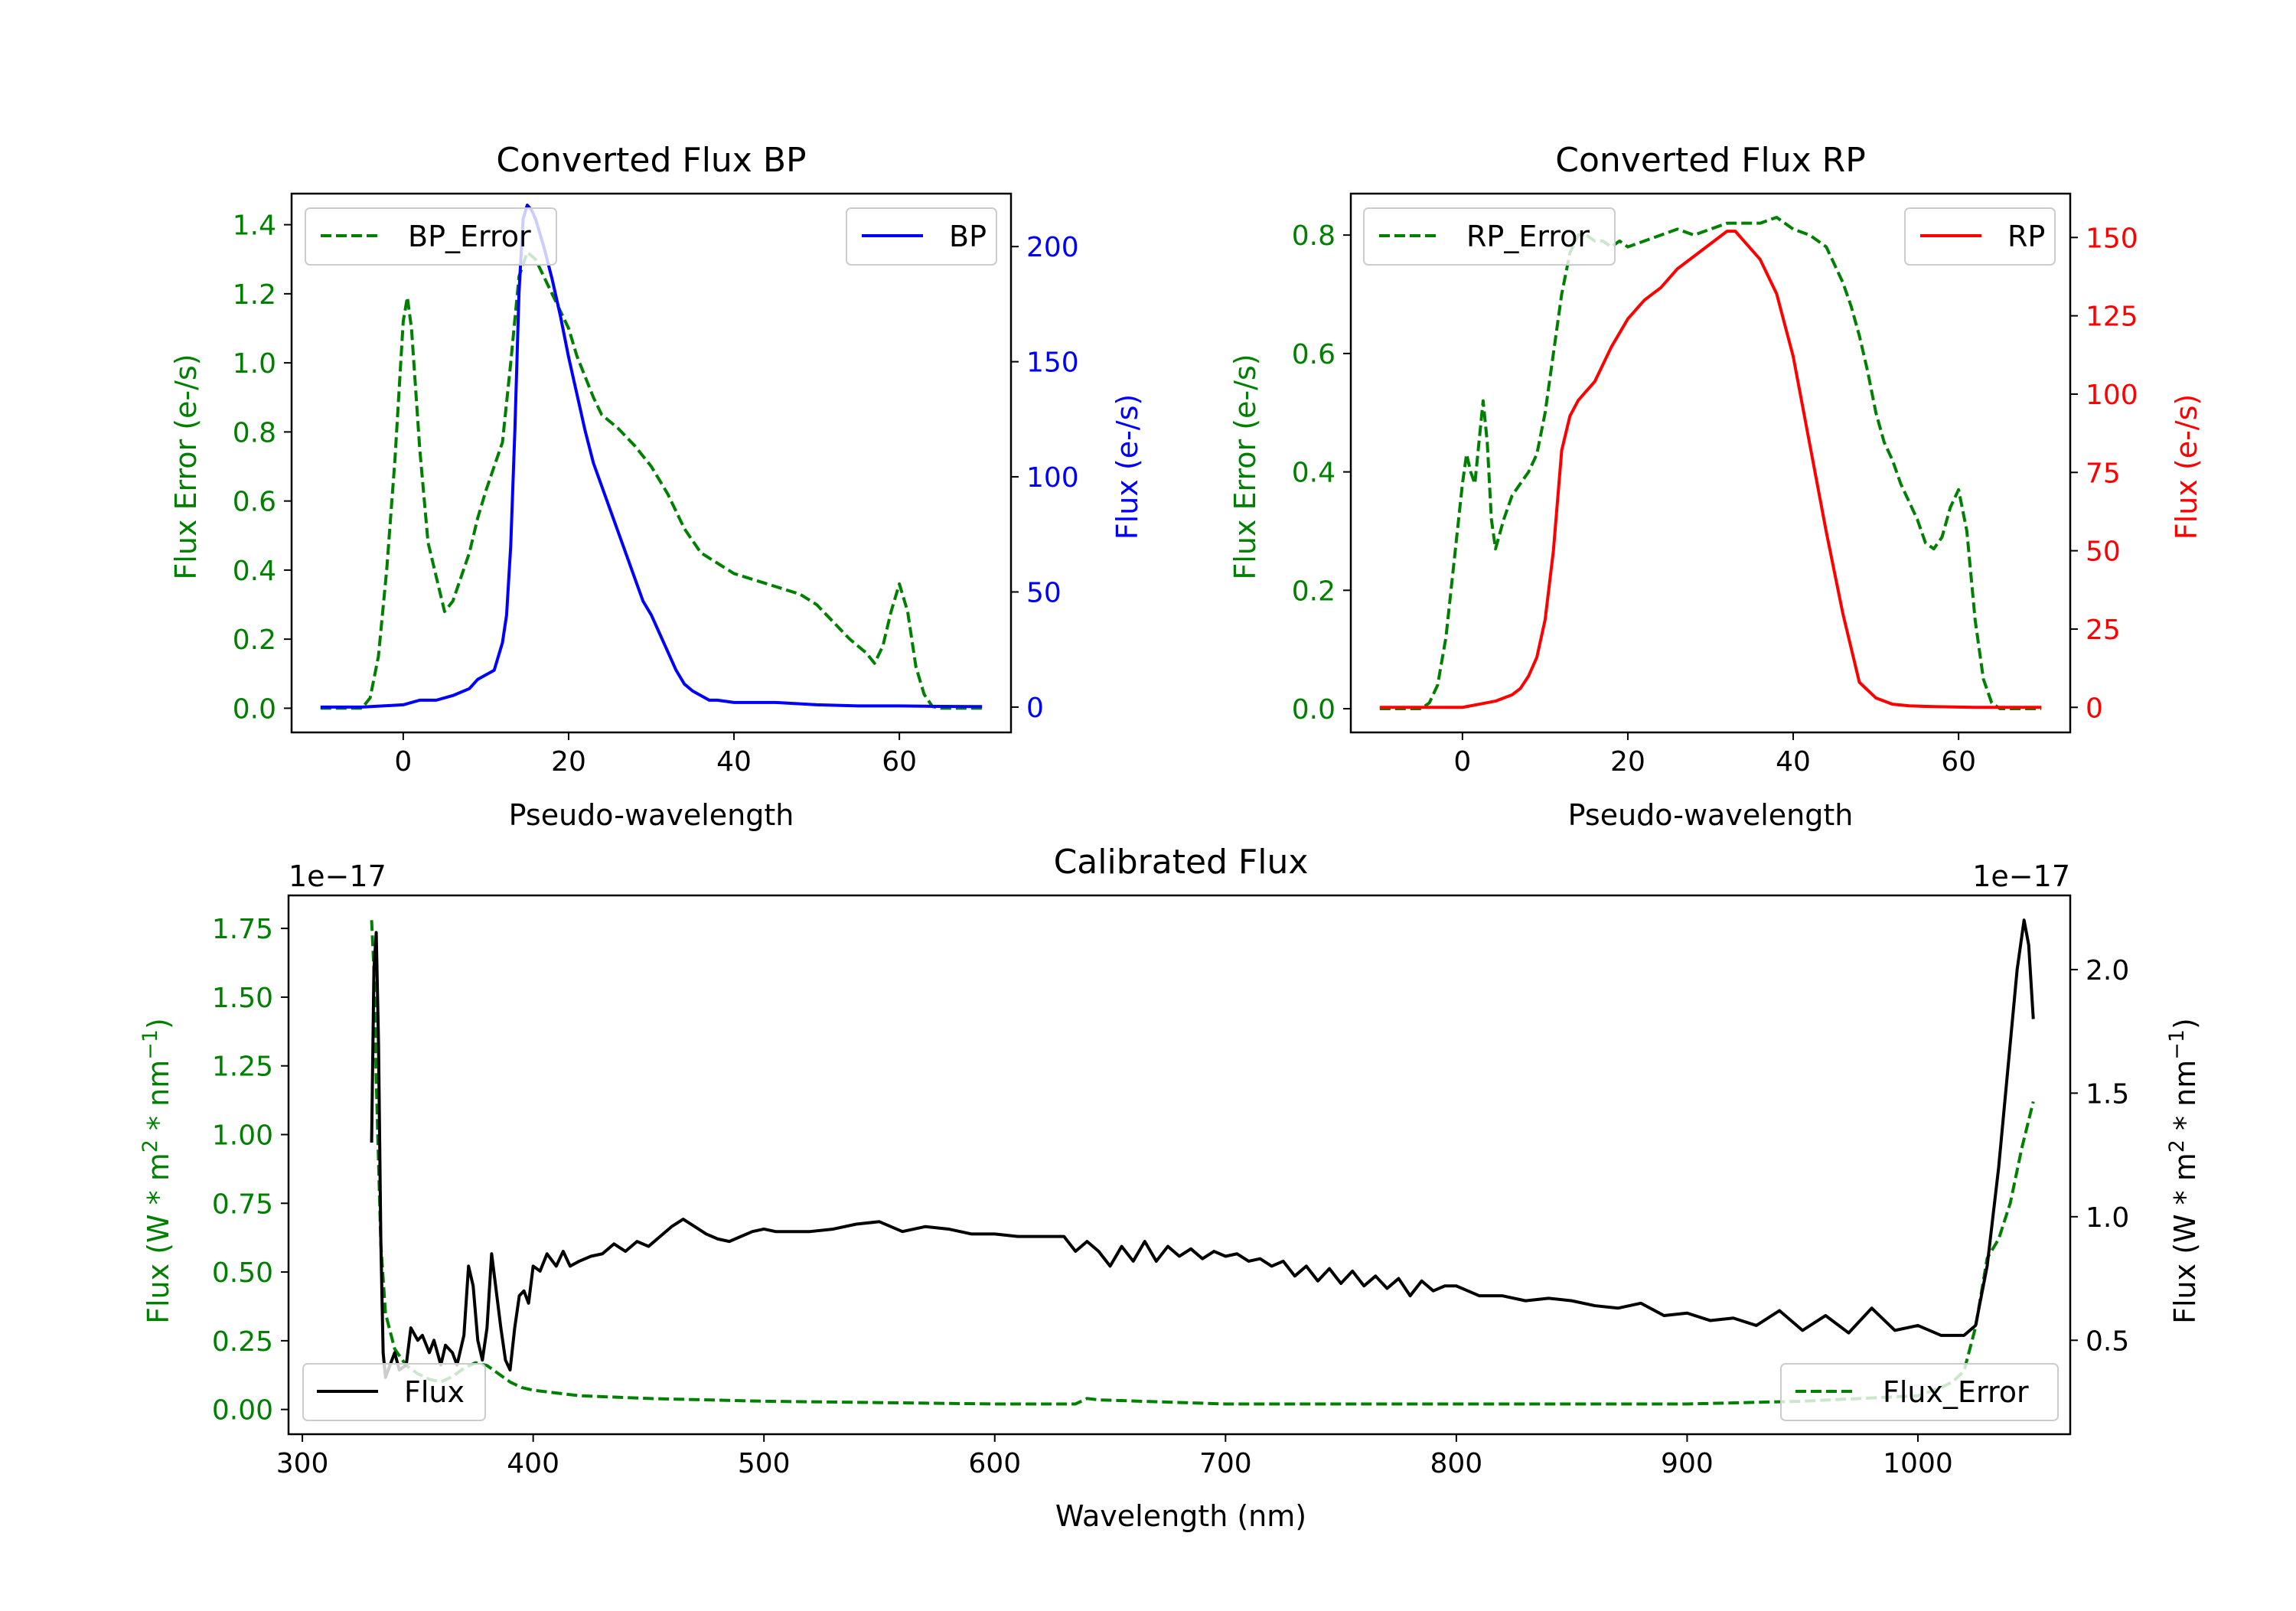 Image resolution: width=2296 pixels, height=1611 pixels. What do you see at coordinates (1956, 1392) in the screenshot?
I see `flux-error-legend-label: Flux_Error` at bounding box center [1956, 1392].